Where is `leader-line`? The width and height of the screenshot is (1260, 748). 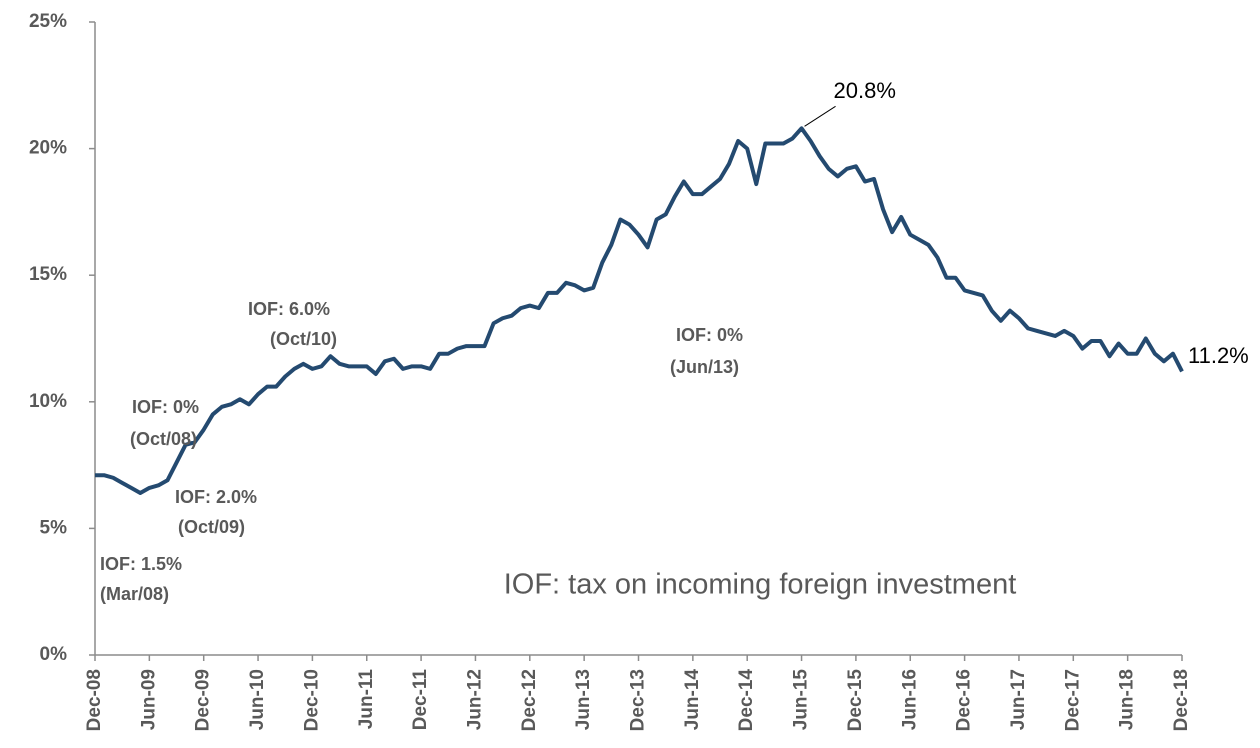 leader-line is located at coordinates (820, 116).